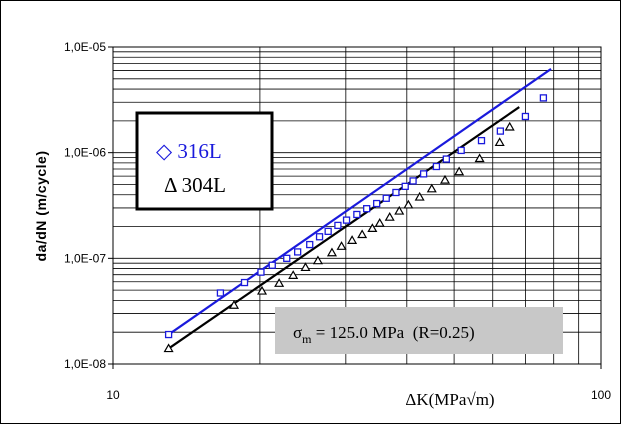 This screenshot has height=425, width=622. I want to click on legend-box, so click(204, 161).